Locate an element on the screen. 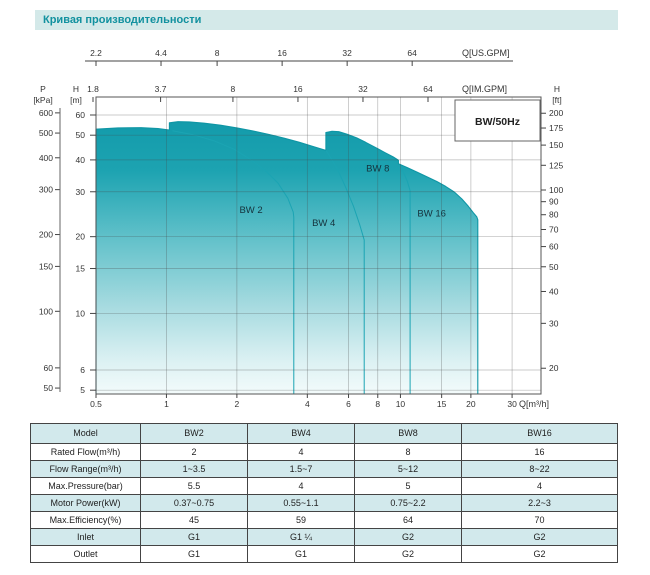 The width and height of the screenshot is (650, 575). table-cell: 2 is located at coordinates (194, 452).